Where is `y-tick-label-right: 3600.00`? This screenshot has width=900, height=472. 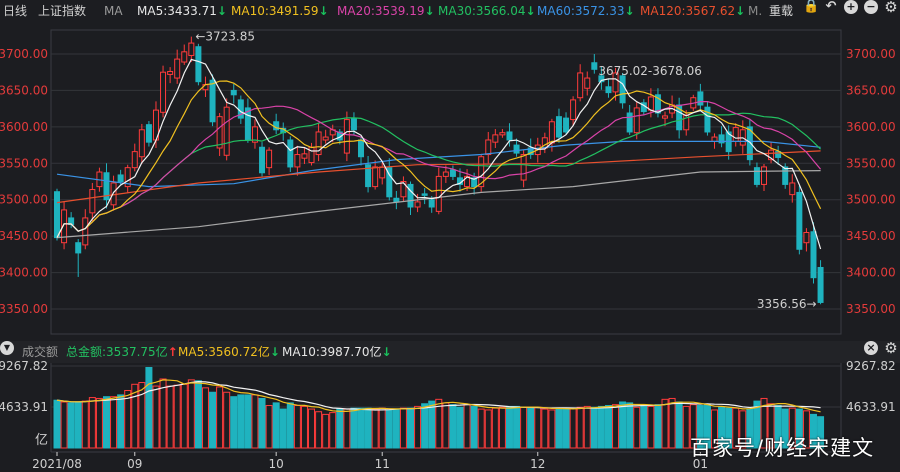
y-tick-label-right: 3600.00 is located at coordinates (871, 127).